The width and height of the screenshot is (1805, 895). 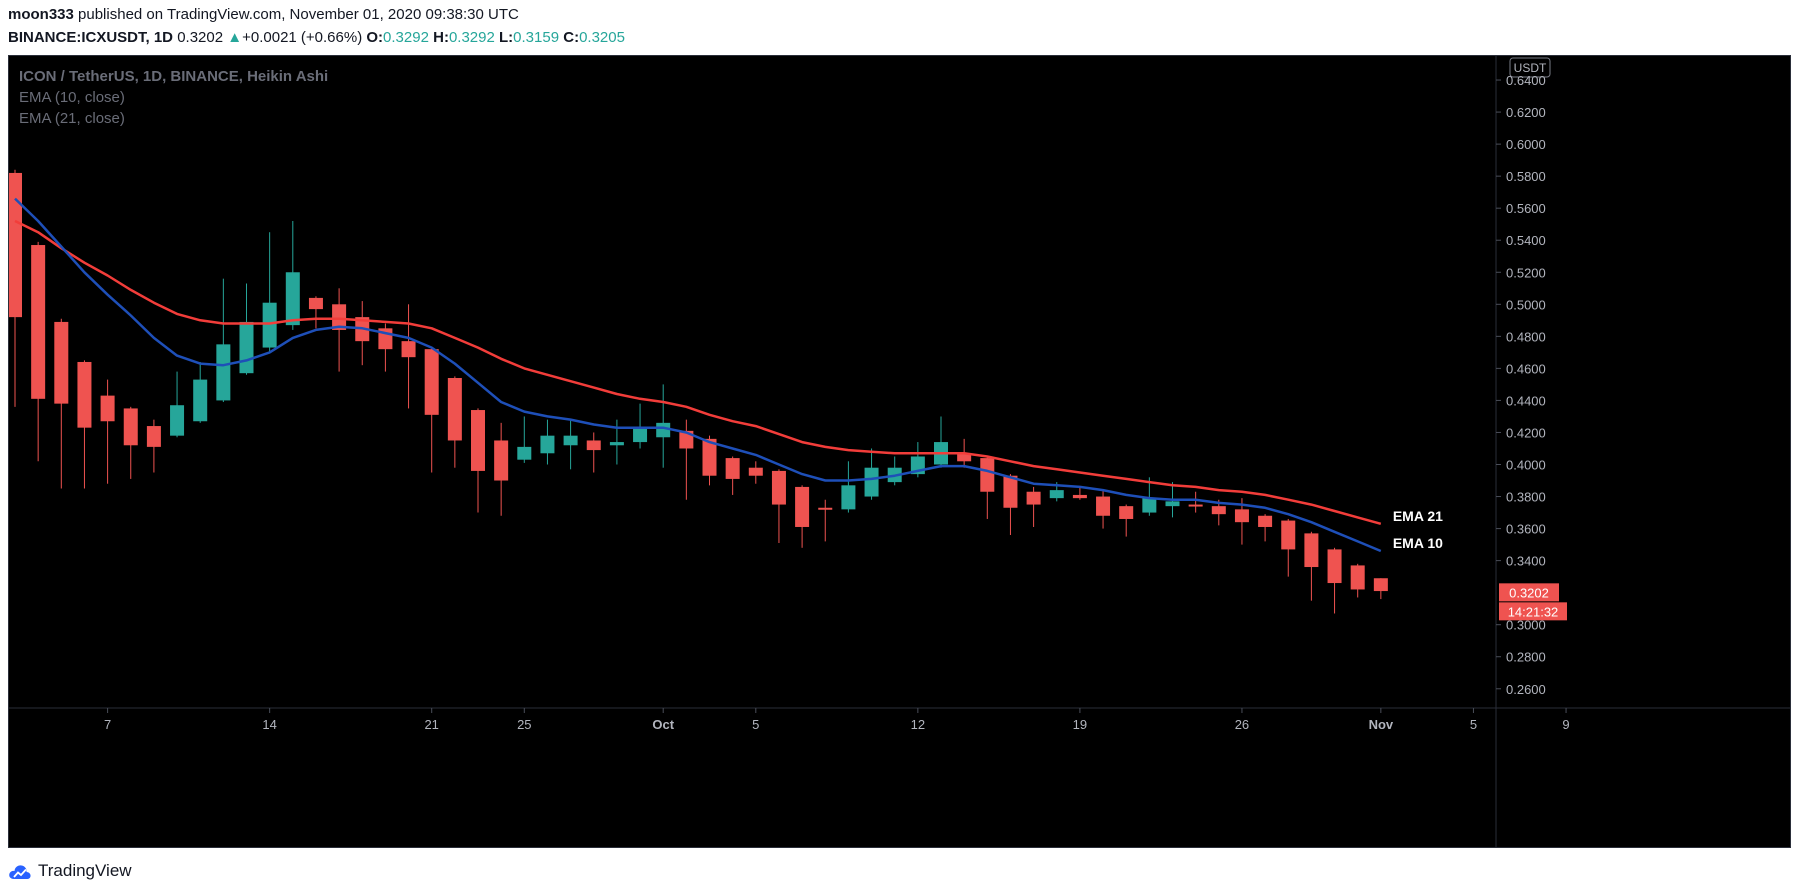 What do you see at coordinates (1526, 272) in the screenshot?
I see `y-tick-label: 0.5200` at bounding box center [1526, 272].